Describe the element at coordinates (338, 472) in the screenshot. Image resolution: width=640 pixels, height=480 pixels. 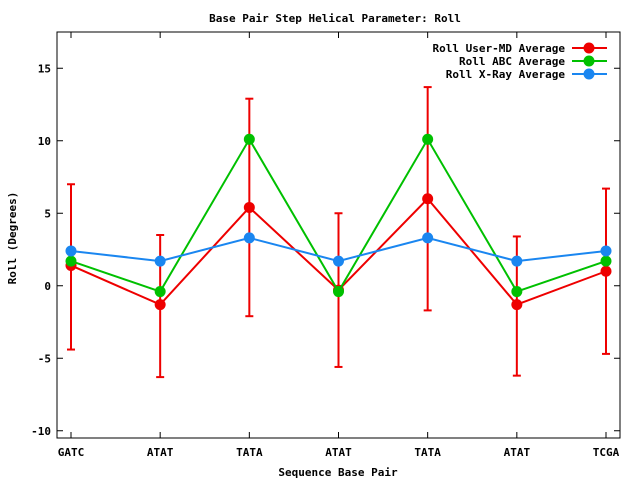
I see `x-axis-label: Sequence Base Pair` at that location.